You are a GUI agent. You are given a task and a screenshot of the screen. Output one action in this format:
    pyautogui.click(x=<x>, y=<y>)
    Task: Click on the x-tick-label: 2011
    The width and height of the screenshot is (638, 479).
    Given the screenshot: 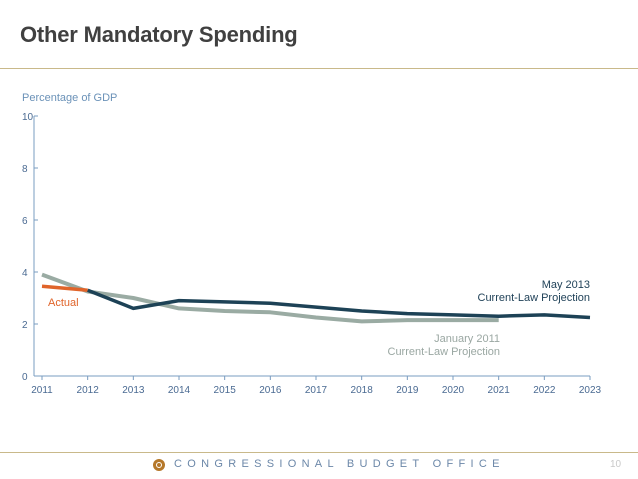 What is the action you would take?
    pyautogui.click(x=42, y=390)
    